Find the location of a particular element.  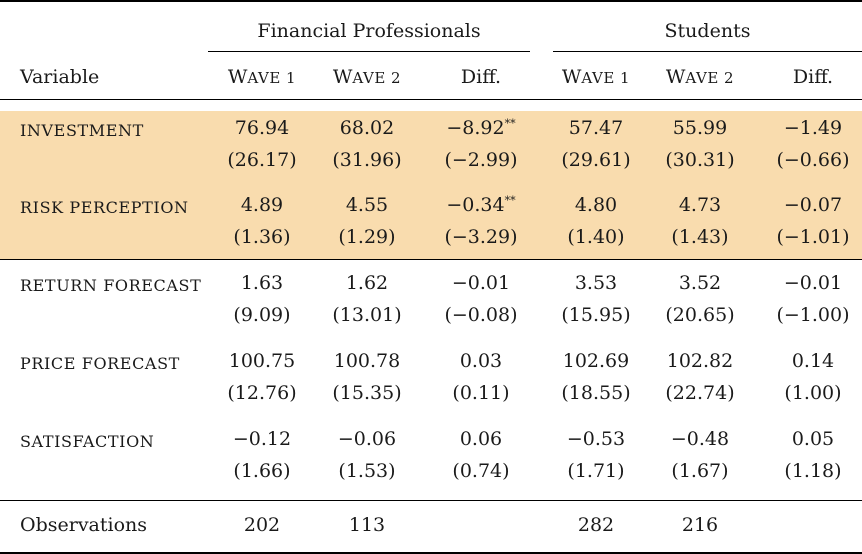

mean-value: −0.01 is located at coordinates (481, 283).